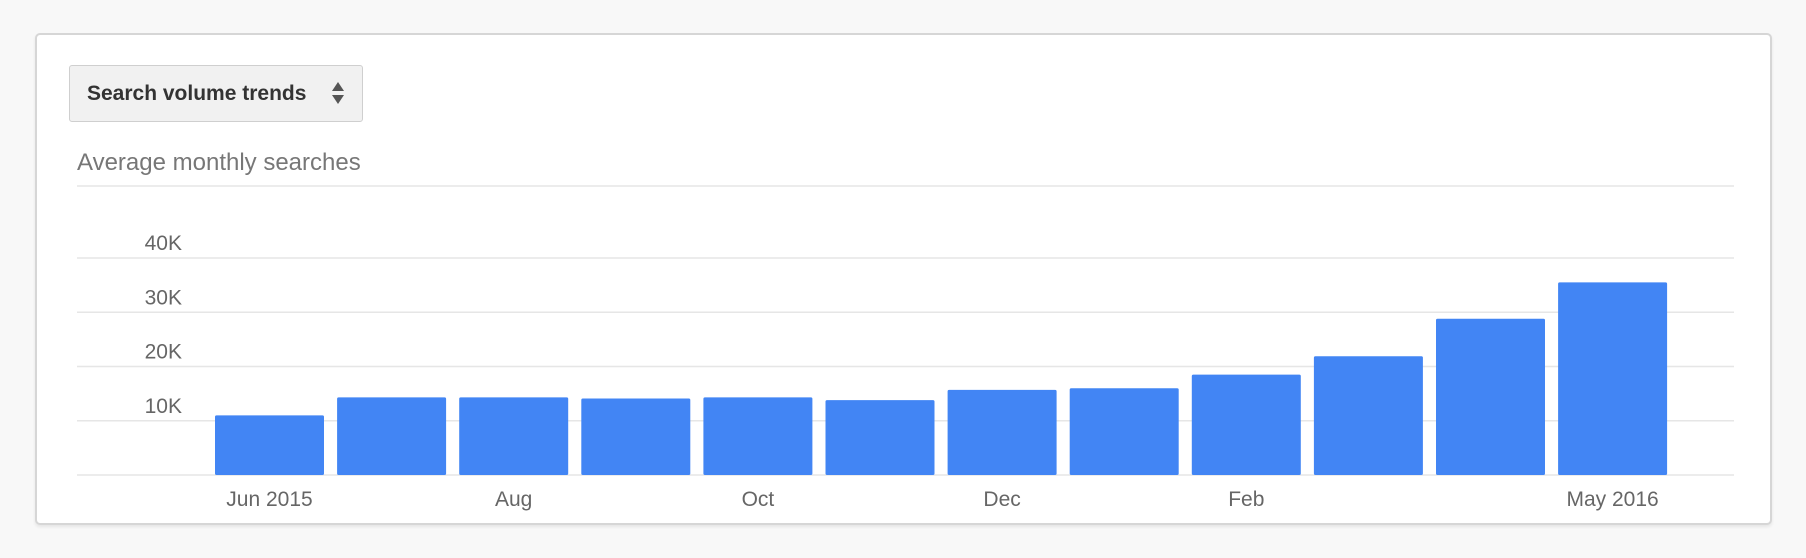 The height and width of the screenshot is (558, 1806). I want to click on x-tick-label: May 2016, so click(1612, 499).